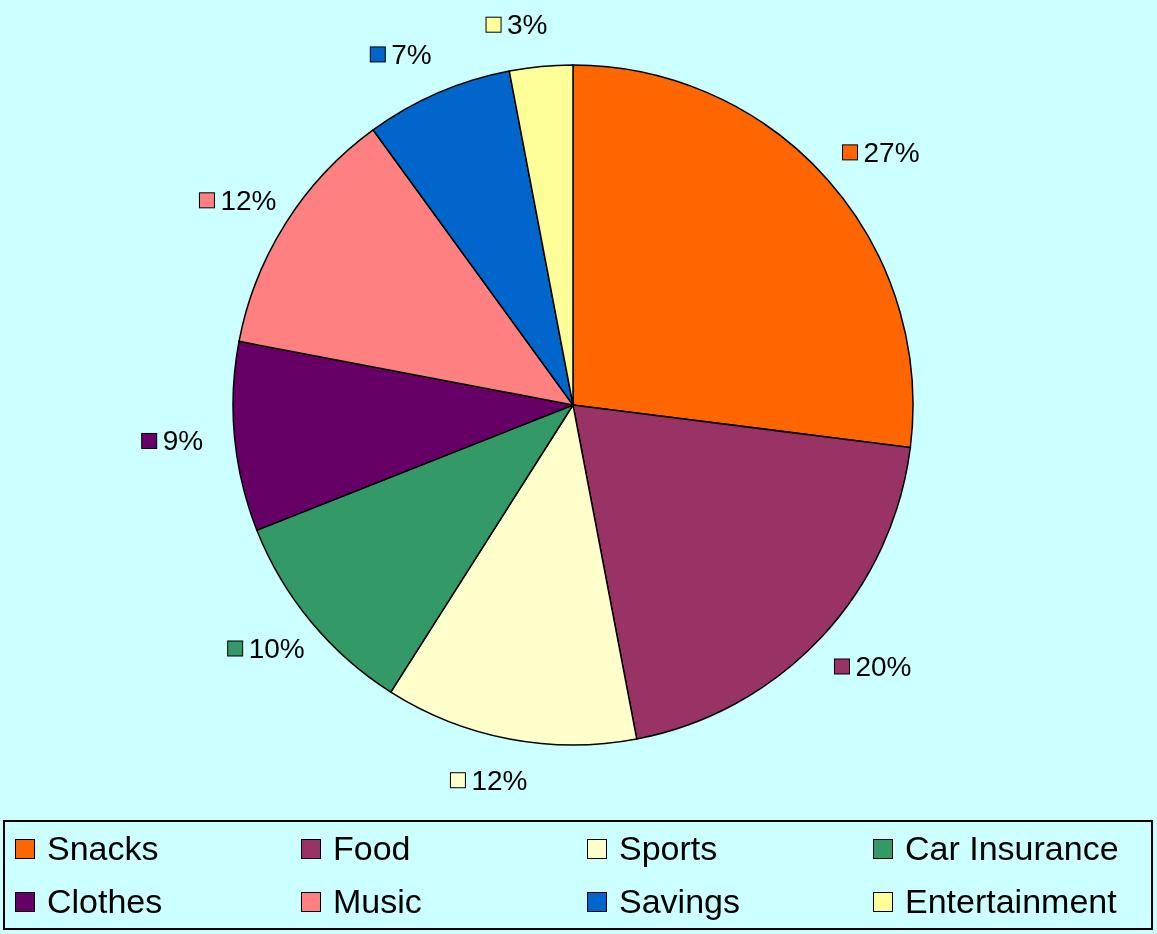  I want to click on legend-label: Entertainment, so click(1011, 901).